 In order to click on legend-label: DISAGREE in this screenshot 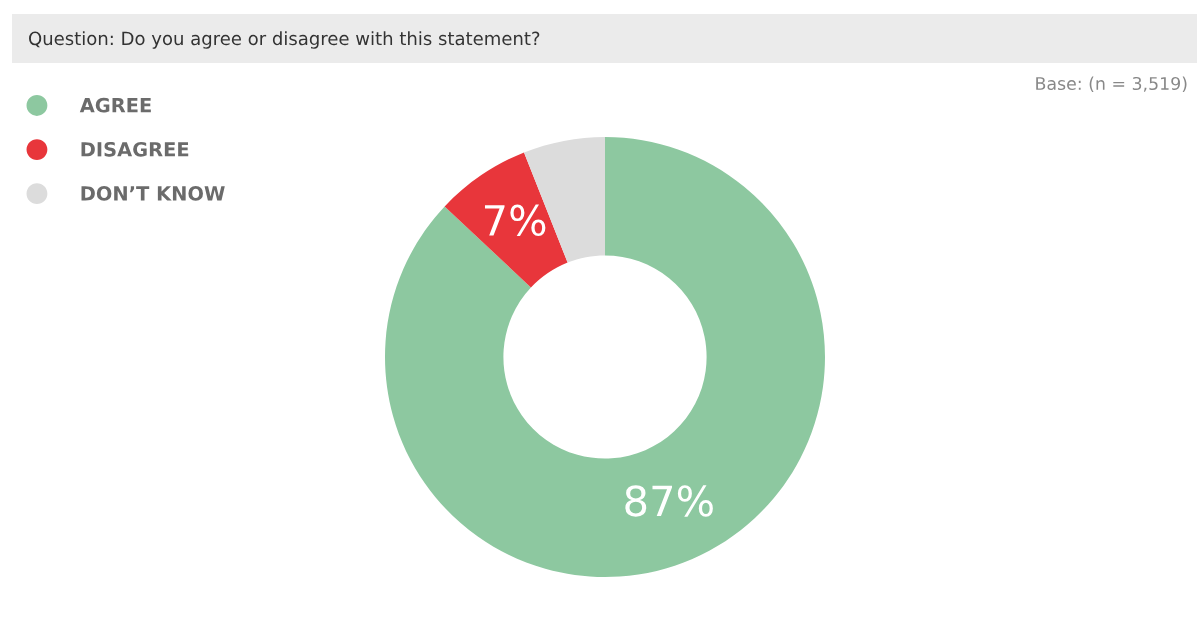, I will do `click(135, 149)`.